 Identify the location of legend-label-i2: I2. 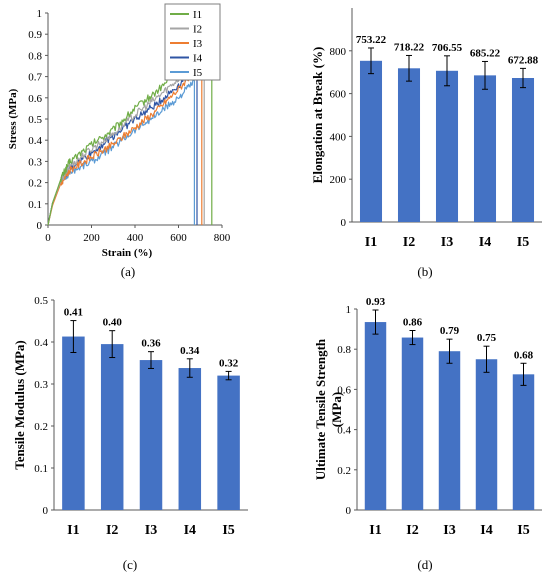
(197, 30).